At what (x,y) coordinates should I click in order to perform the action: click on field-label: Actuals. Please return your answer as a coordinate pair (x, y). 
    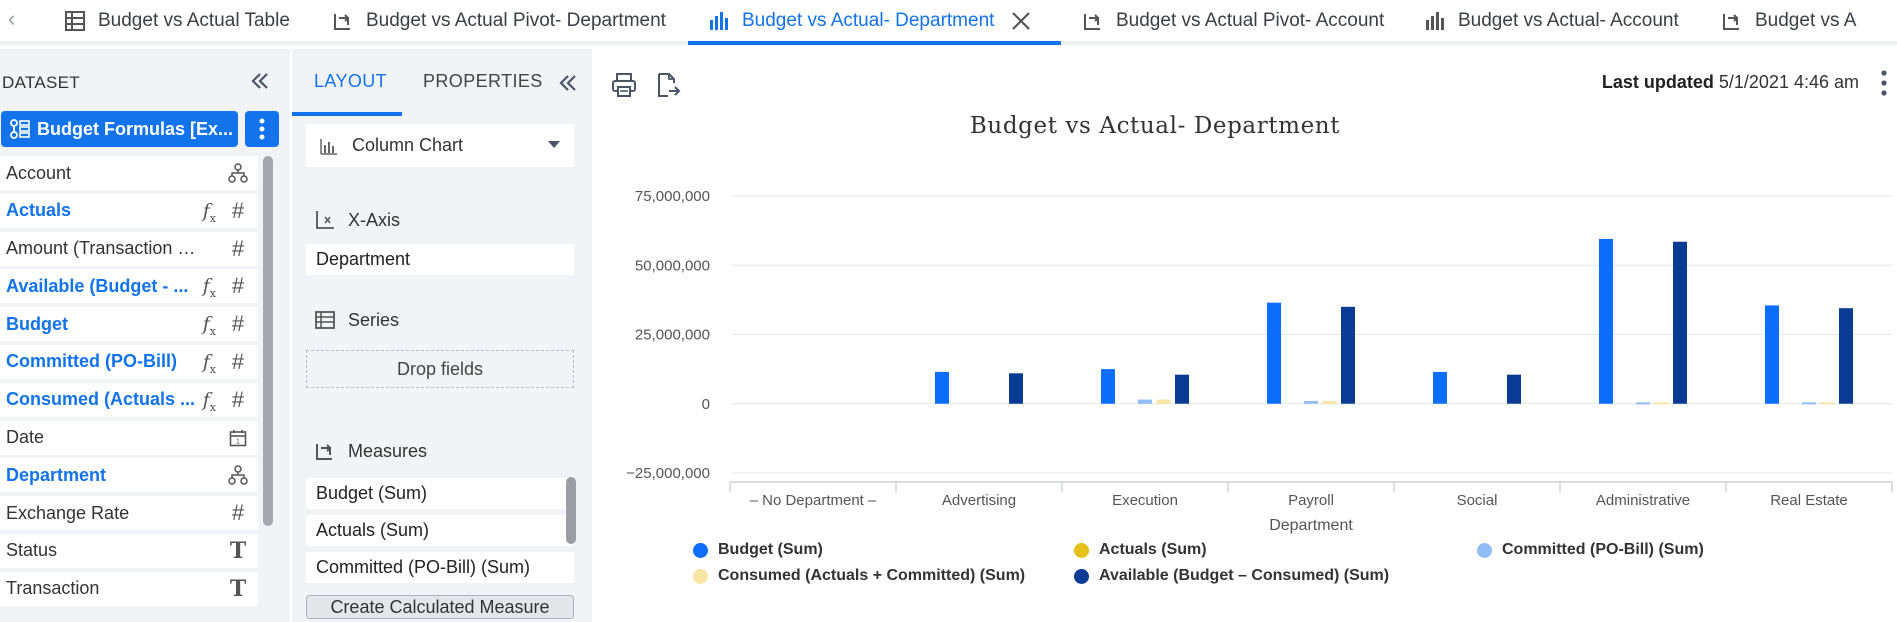
    Looking at the image, I should click on (39, 210).